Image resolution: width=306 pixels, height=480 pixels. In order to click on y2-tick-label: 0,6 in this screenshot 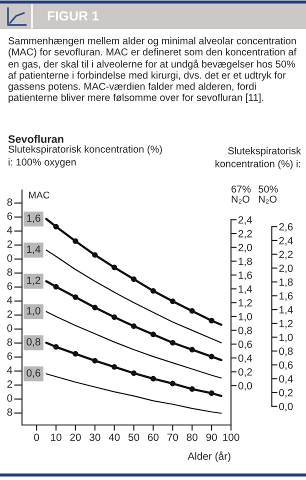, I will do `click(245, 345)`.